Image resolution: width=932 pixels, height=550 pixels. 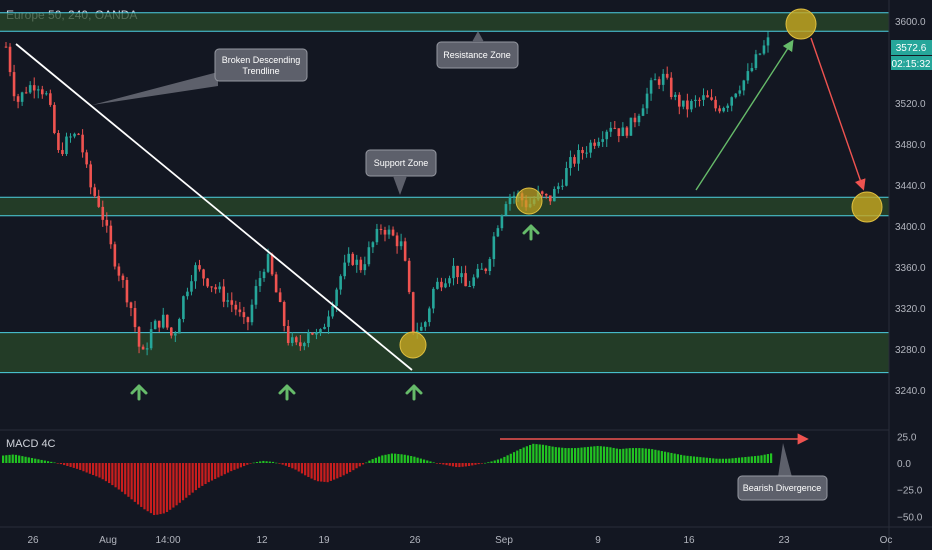 What do you see at coordinates (459, 540) in the screenshot?
I see `time-axis: 26 Aug 14:00 12 19 26 Sep 9 16 23 Oc` at bounding box center [459, 540].